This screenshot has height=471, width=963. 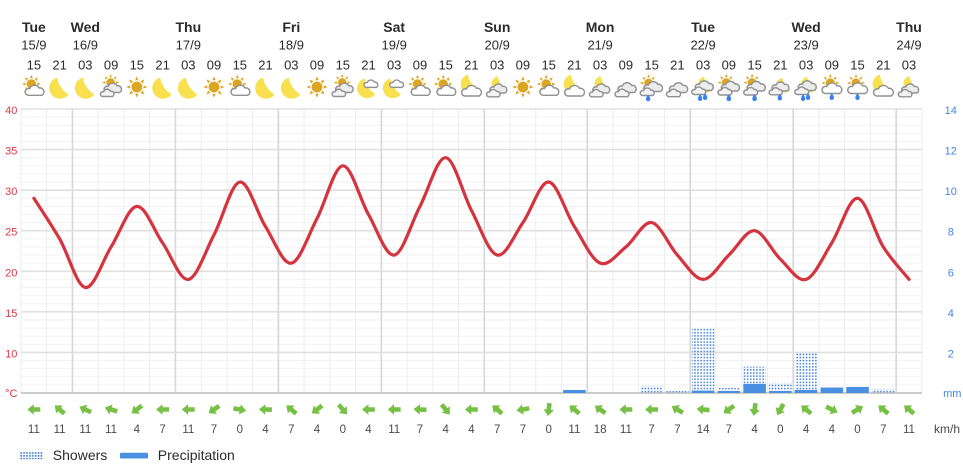 I want to click on svg-text: 23/9, so click(x=805, y=44).